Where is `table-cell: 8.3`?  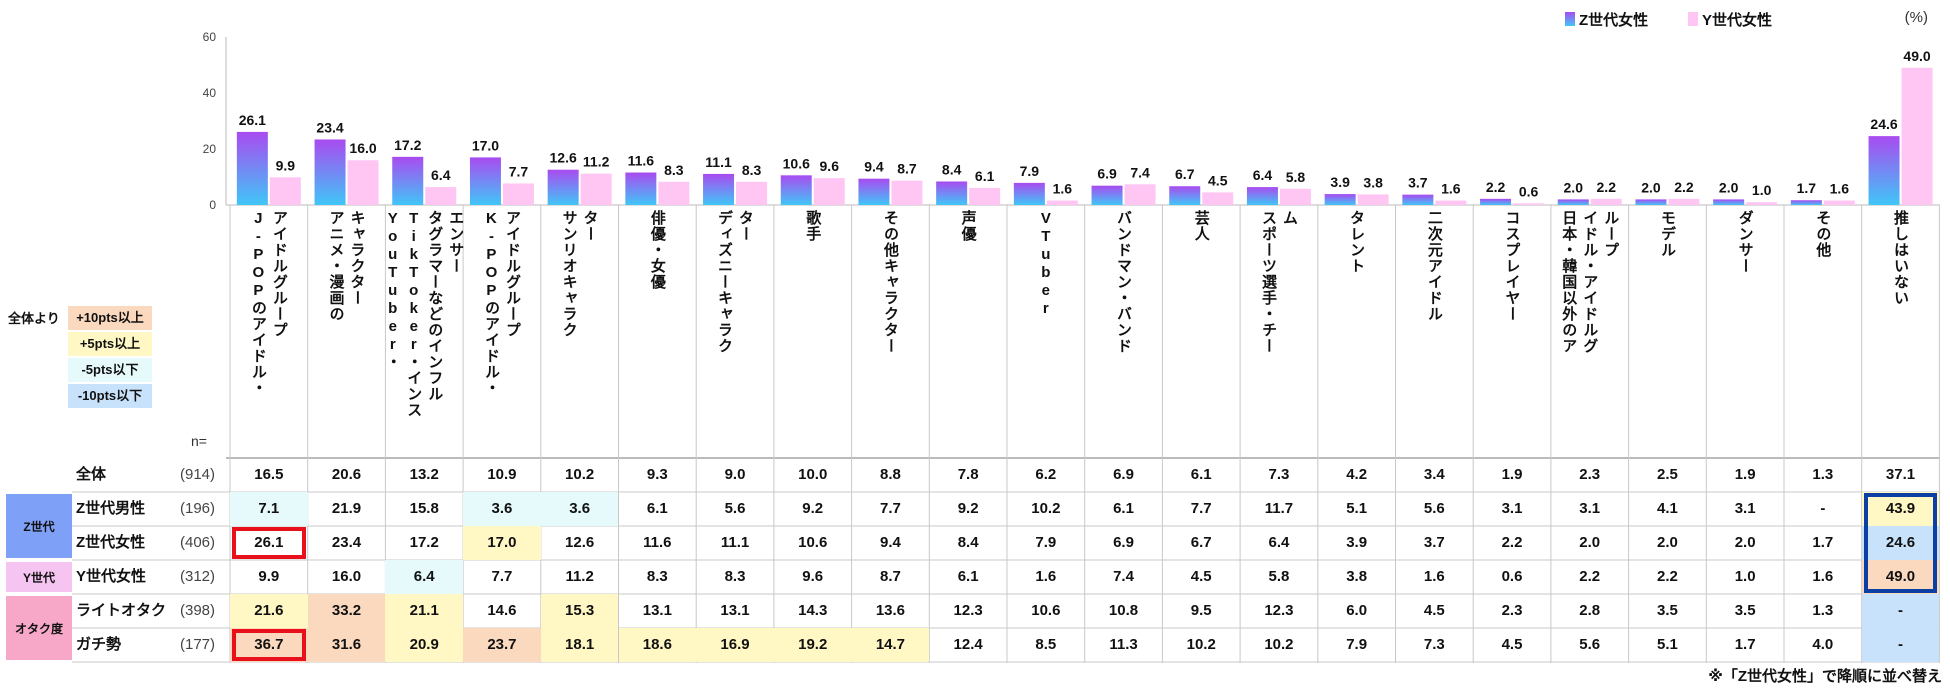 table-cell: 8.3 is located at coordinates (657, 576).